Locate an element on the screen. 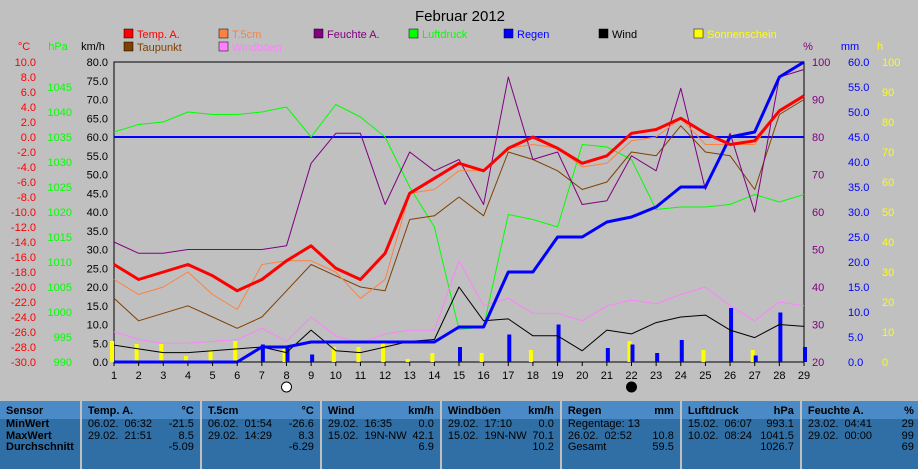 This screenshot has height=469, width=918. axis-tick-pressure: 1045 is located at coordinates (60, 88).